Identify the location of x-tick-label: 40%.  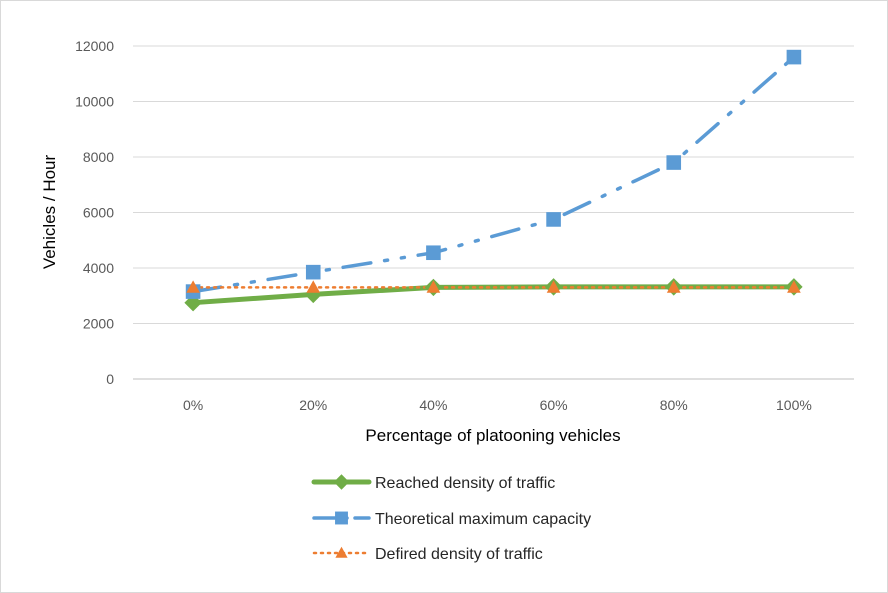
(433, 405).